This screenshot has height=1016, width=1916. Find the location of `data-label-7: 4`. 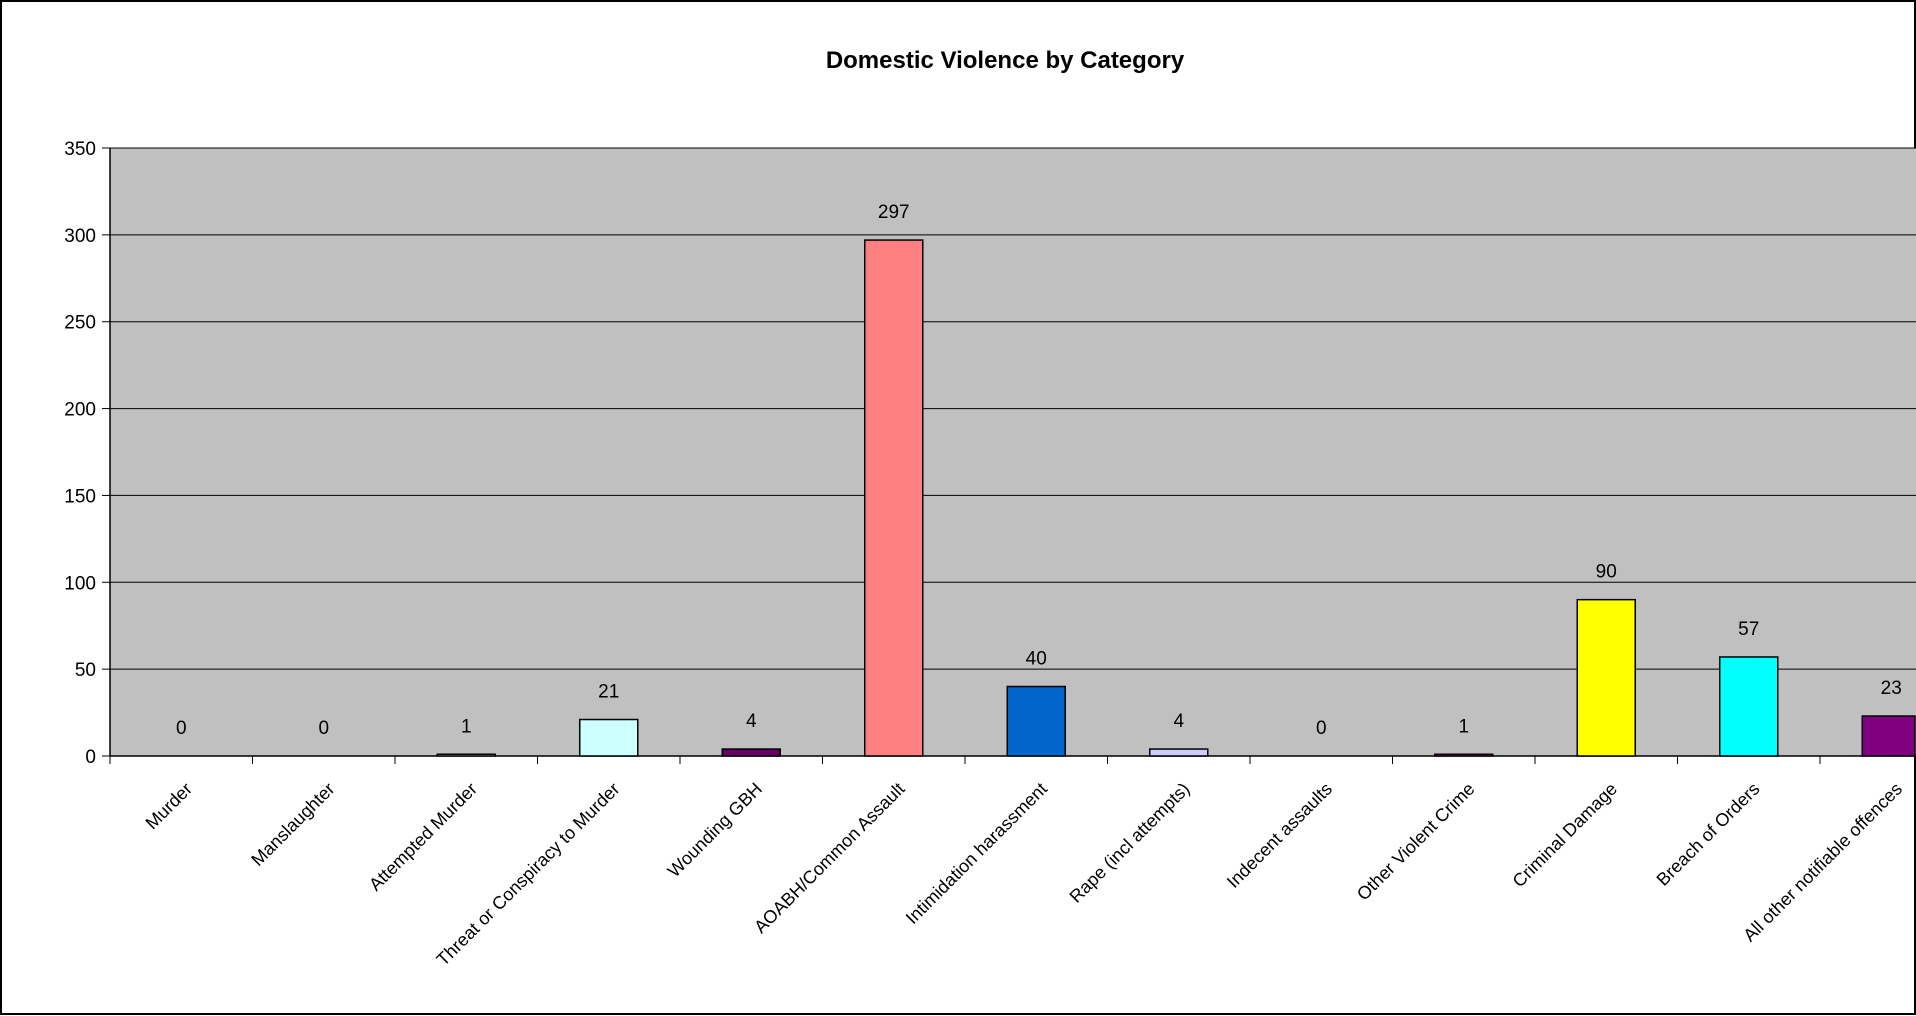

data-label-7: 4 is located at coordinates (1178, 721).